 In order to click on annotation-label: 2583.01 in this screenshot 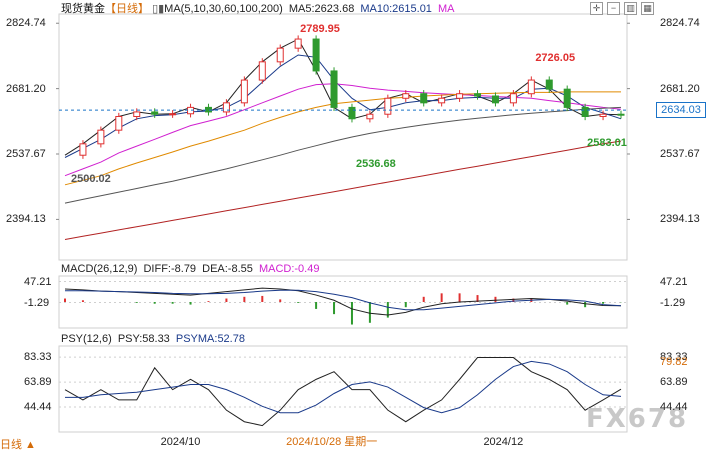, I will do `click(607, 143)`.